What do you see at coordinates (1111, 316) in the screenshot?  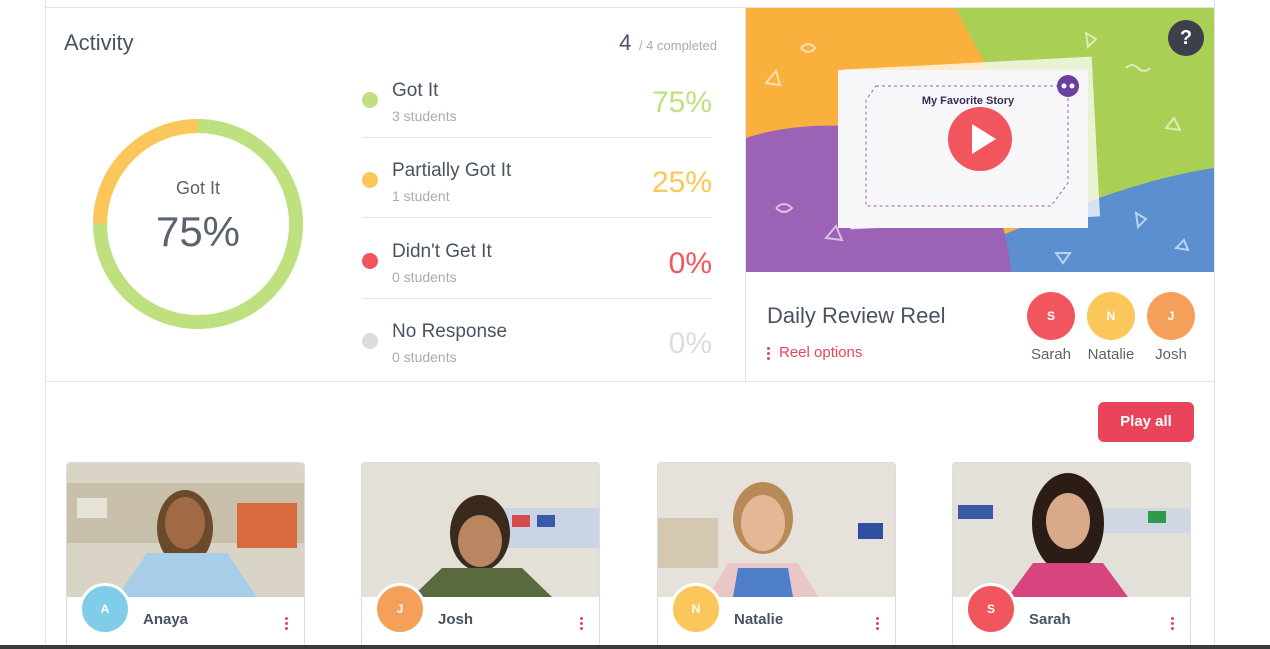 I see `reel-avatar-natalie: N` at bounding box center [1111, 316].